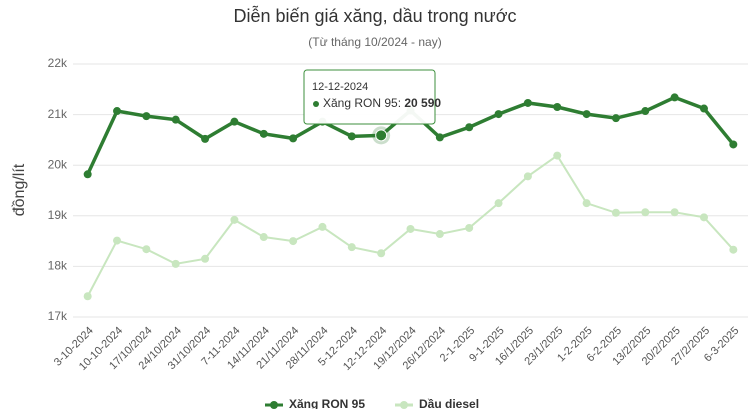  What do you see at coordinates (58, 316) in the screenshot?
I see `y-tick-label: 17k` at bounding box center [58, 316].